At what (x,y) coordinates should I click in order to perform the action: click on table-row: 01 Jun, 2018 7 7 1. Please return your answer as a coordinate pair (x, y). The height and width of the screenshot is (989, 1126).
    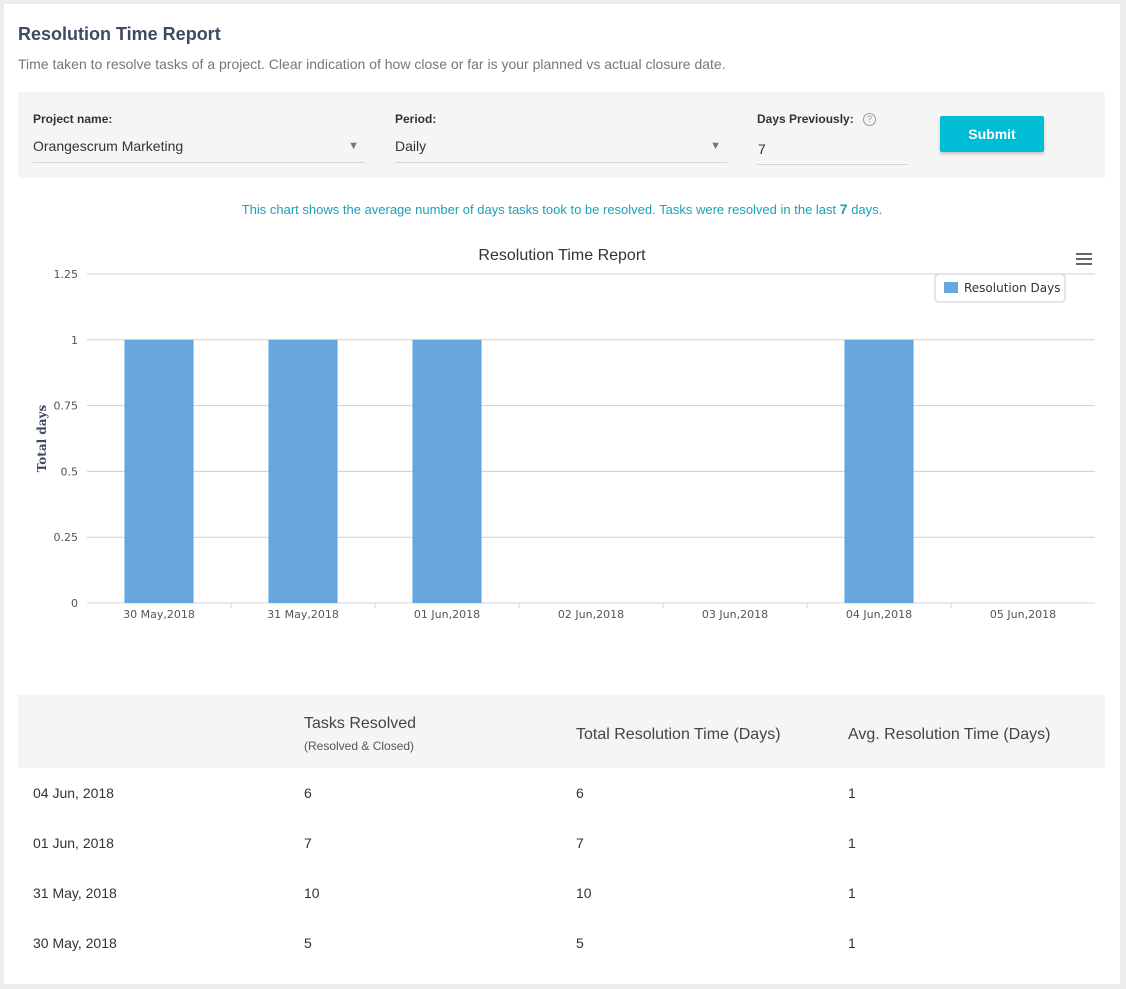
    Looking at the image, I should click on (561, 843).